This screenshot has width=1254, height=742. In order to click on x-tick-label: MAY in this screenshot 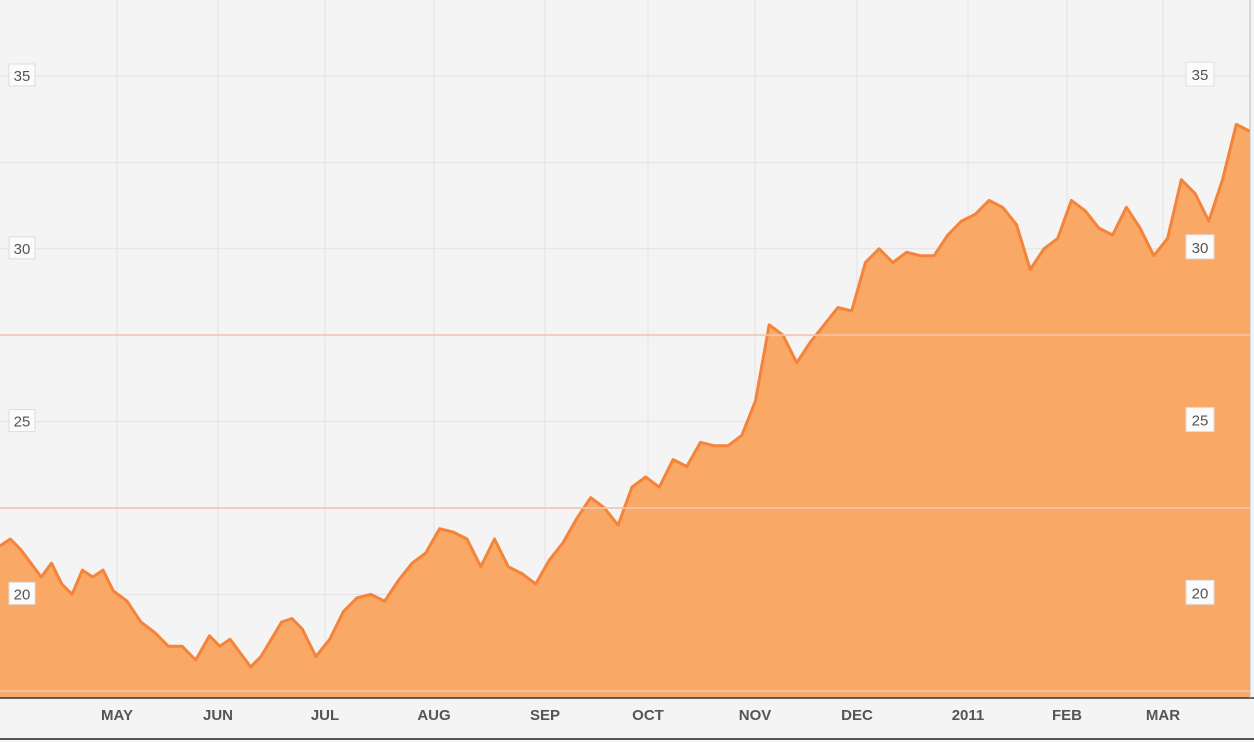, I will do `click(117, 715)`.